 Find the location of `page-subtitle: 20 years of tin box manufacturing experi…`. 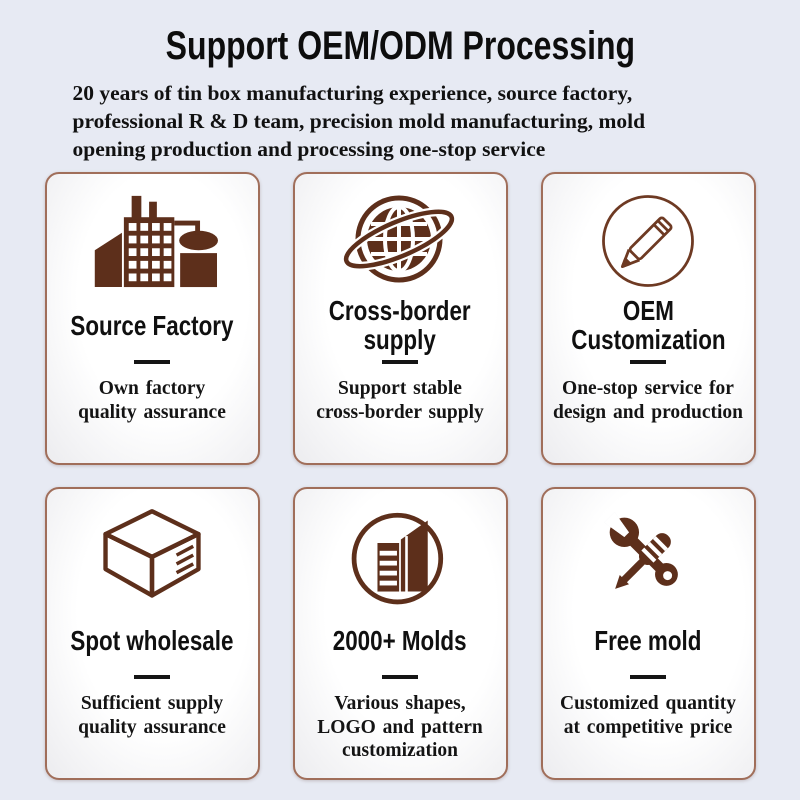

page-subtitle: 20 years of tin box manufacturing experi… is located at coordinates (359, 121).